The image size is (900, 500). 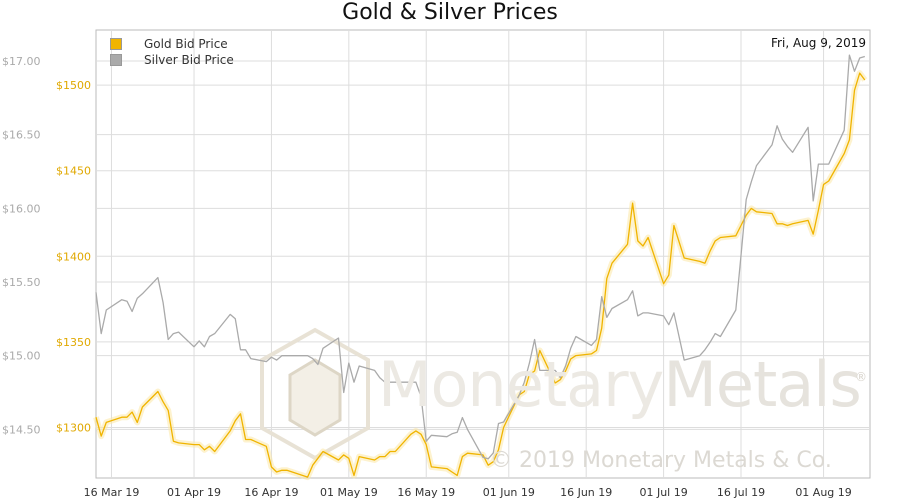 What do you see at coordinates (73, 171) in the screenshot?
I see `y-right-tick-label: $1450` at bounding box center [73, 171].